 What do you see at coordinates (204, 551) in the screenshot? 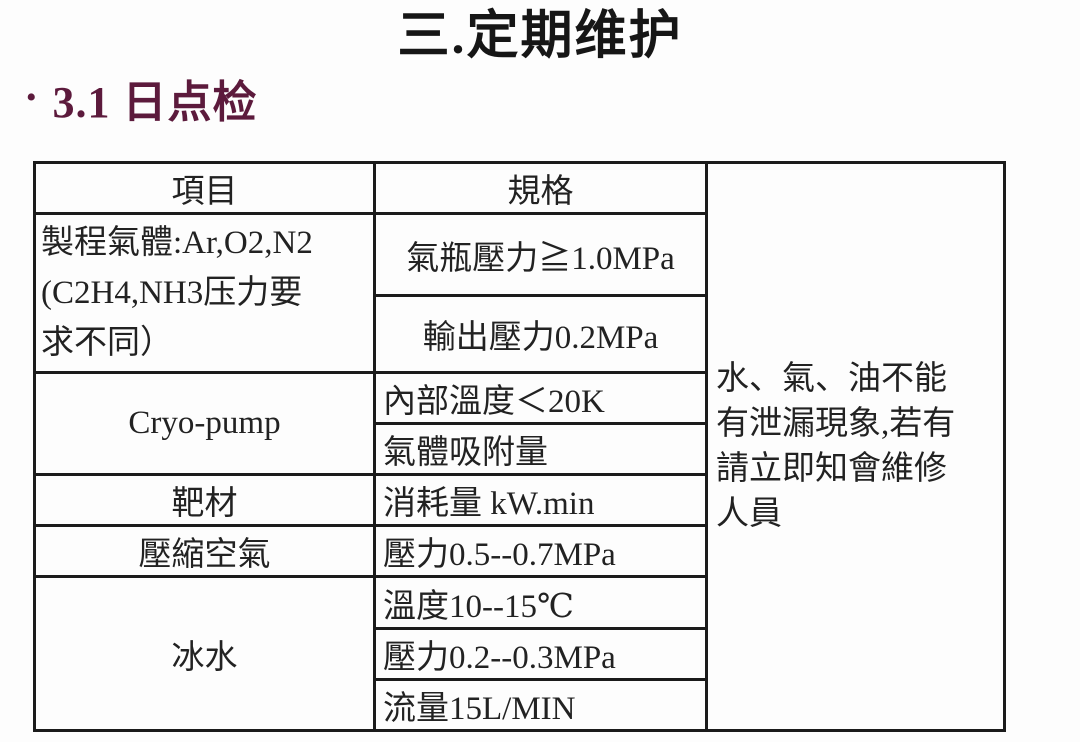
I see `item-cell-compressed-air: 壓縮空氣` at bounding box center [204, 551].